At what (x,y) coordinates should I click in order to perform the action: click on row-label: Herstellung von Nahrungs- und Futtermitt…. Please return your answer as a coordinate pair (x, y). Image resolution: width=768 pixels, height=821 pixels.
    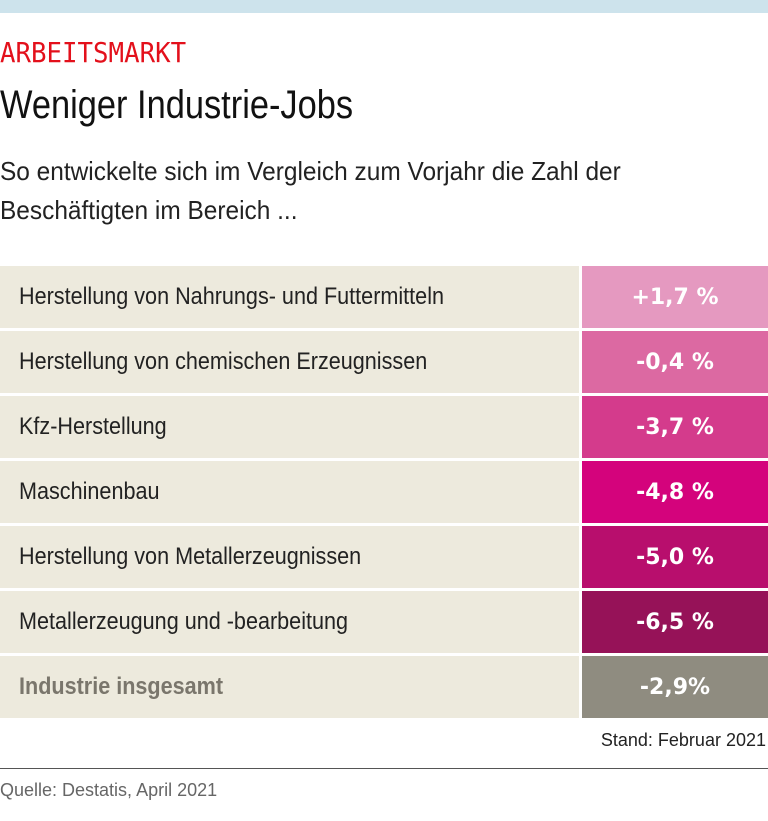
    Looking at the image, I should click on (289, 297).